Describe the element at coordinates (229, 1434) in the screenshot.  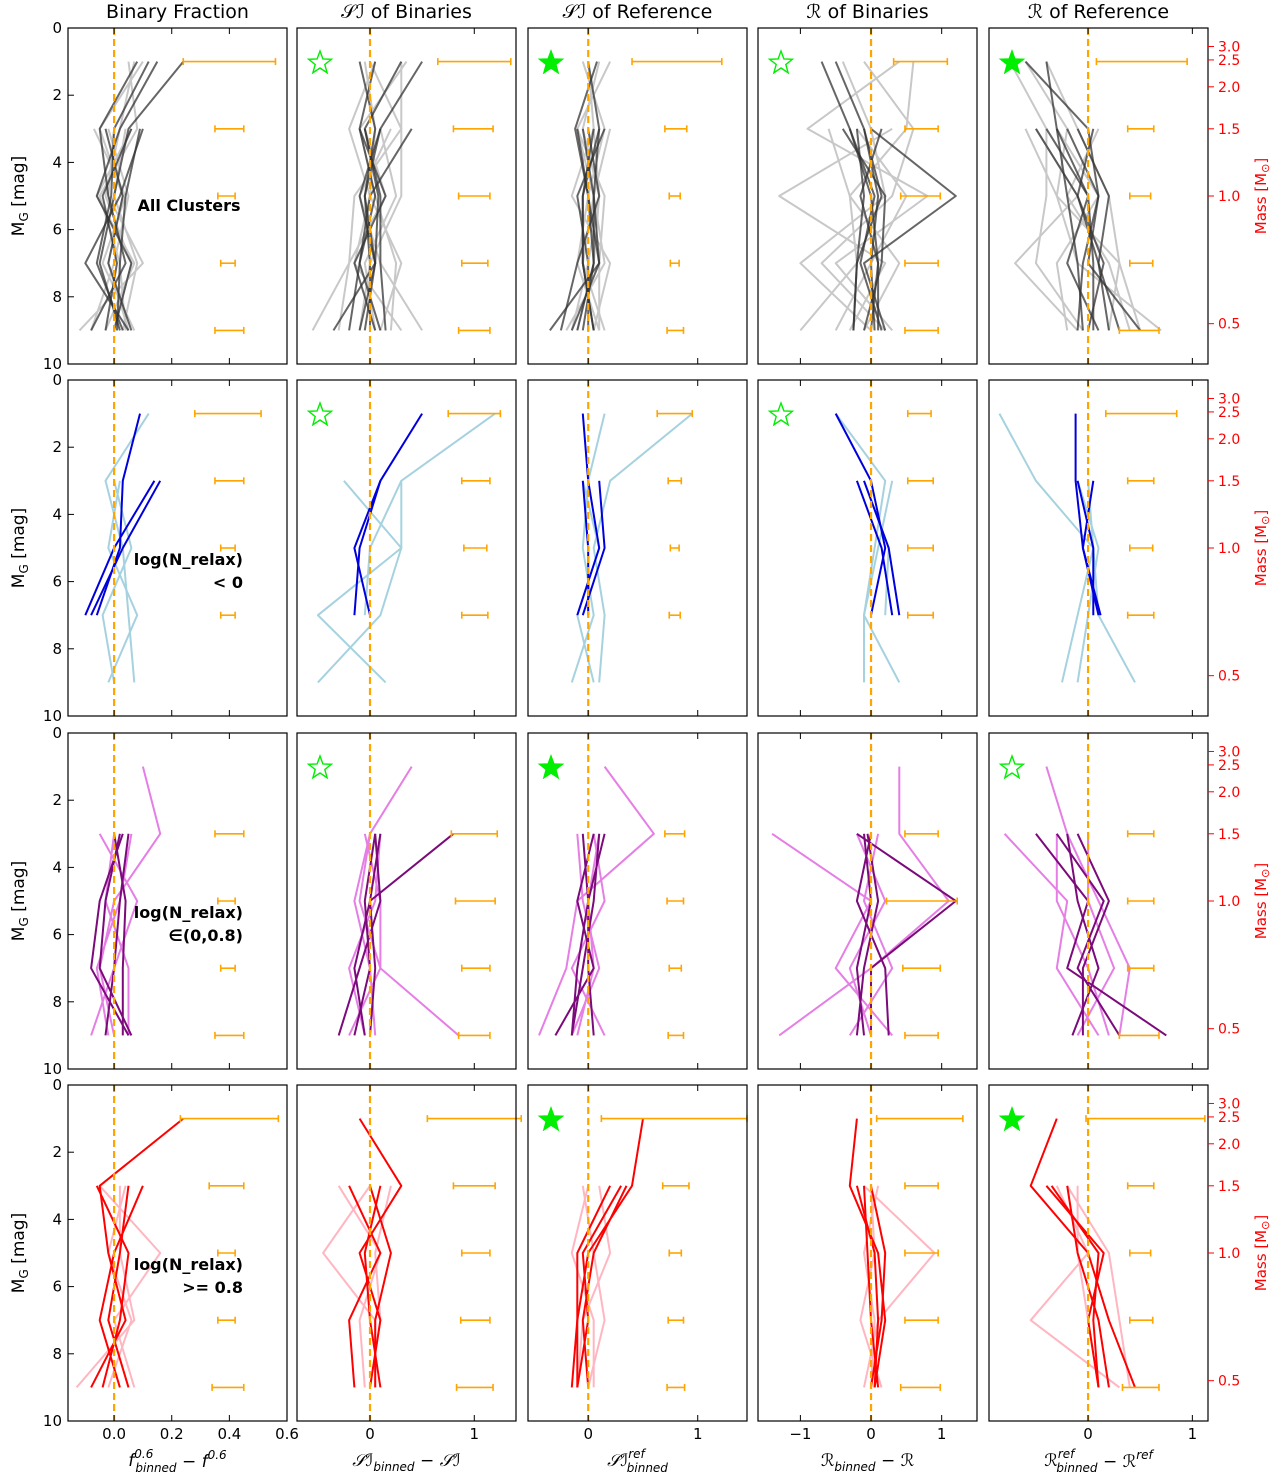
I see `x-tick-label: 0.4` at that location.